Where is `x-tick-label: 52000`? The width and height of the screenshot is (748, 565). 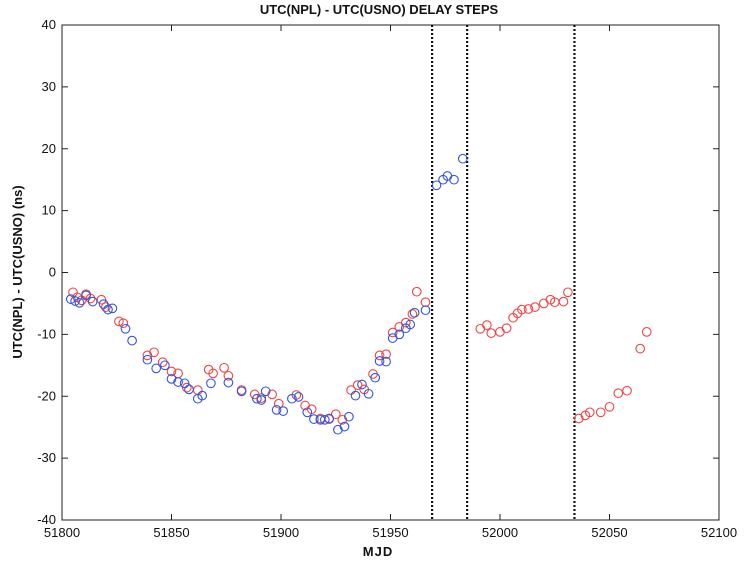
x-tick-label: 52000 is located at coordinates (500, 532).